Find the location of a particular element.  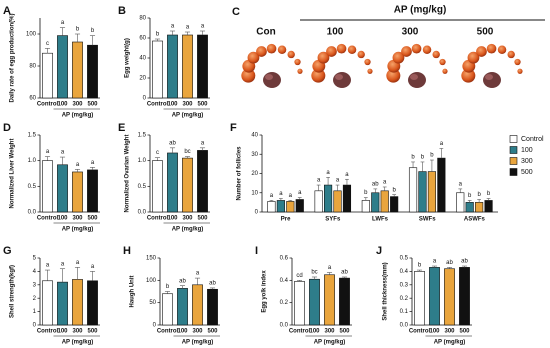

y-axis-label: Egg weight(g) is located at coordinates (128, 58).